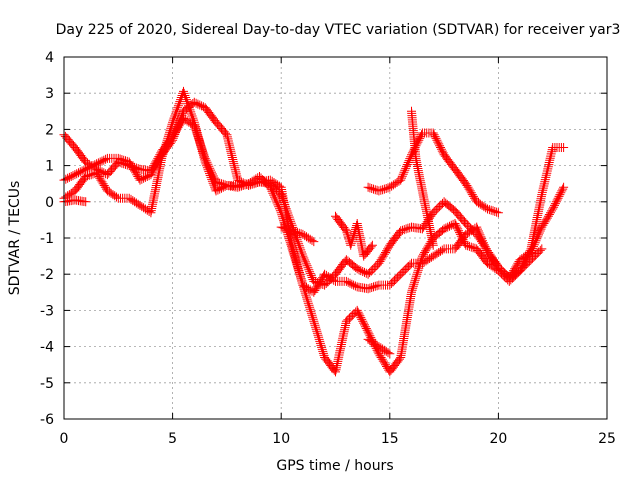 The height and width of the screenshot is (480, 640). Describe the element at coordinates (47, 275) in the screenshot. I see `y-tick-label: -2` at that location.